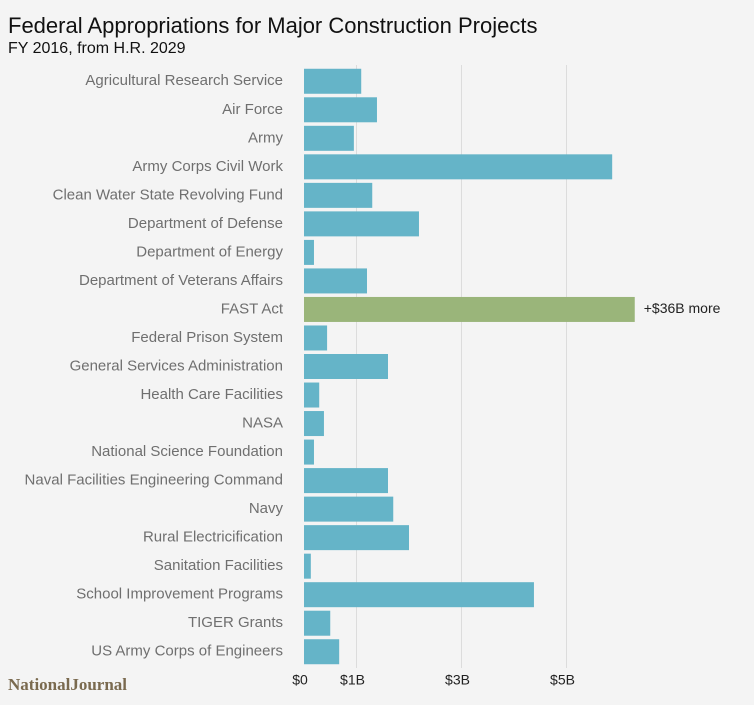 The width and height of the screenshot is (754, 705). I want to click on category-label: General Services Administration, so click(176, 365).